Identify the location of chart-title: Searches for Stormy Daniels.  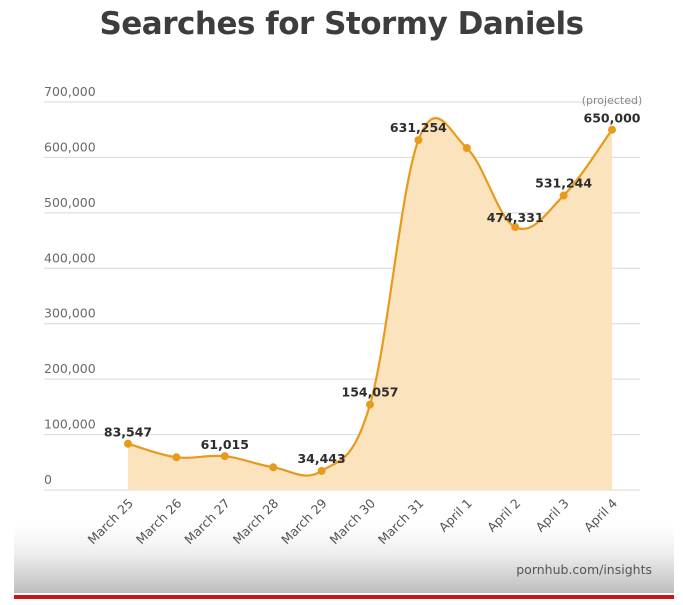
(341, 24).